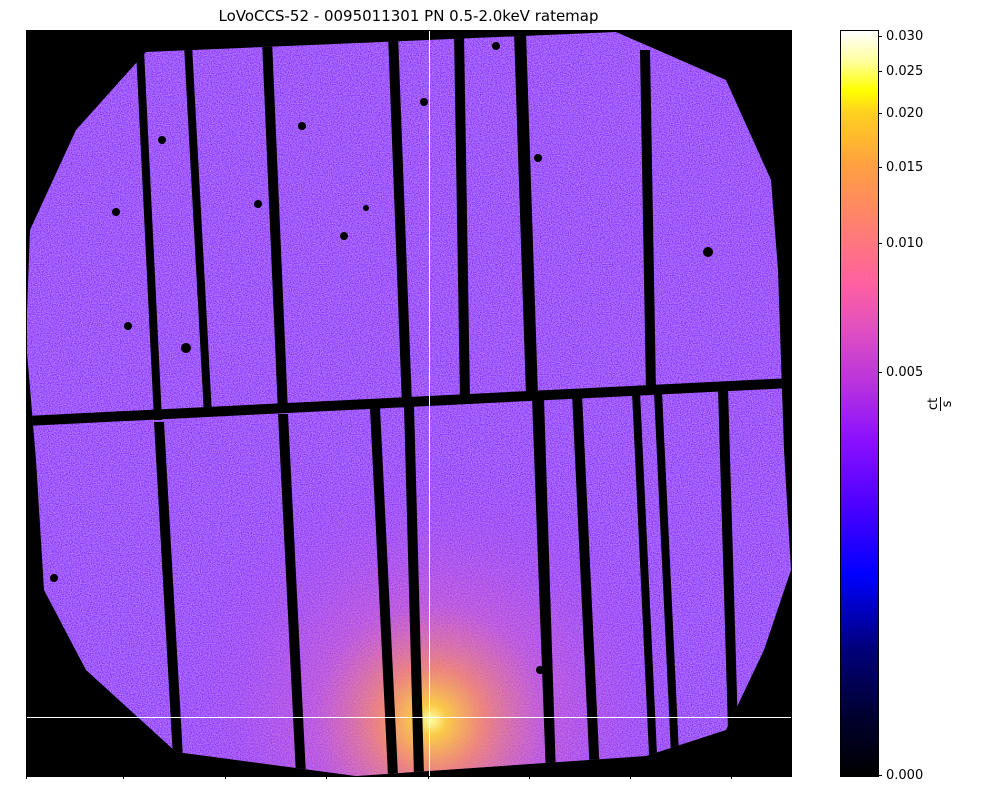 This screenshot has width=1000, height=800. What do you see at coordinates (905, 775) in the screenshot?
I see `colorbar-tick-label: 0.000` at bounding box center [905, 775].